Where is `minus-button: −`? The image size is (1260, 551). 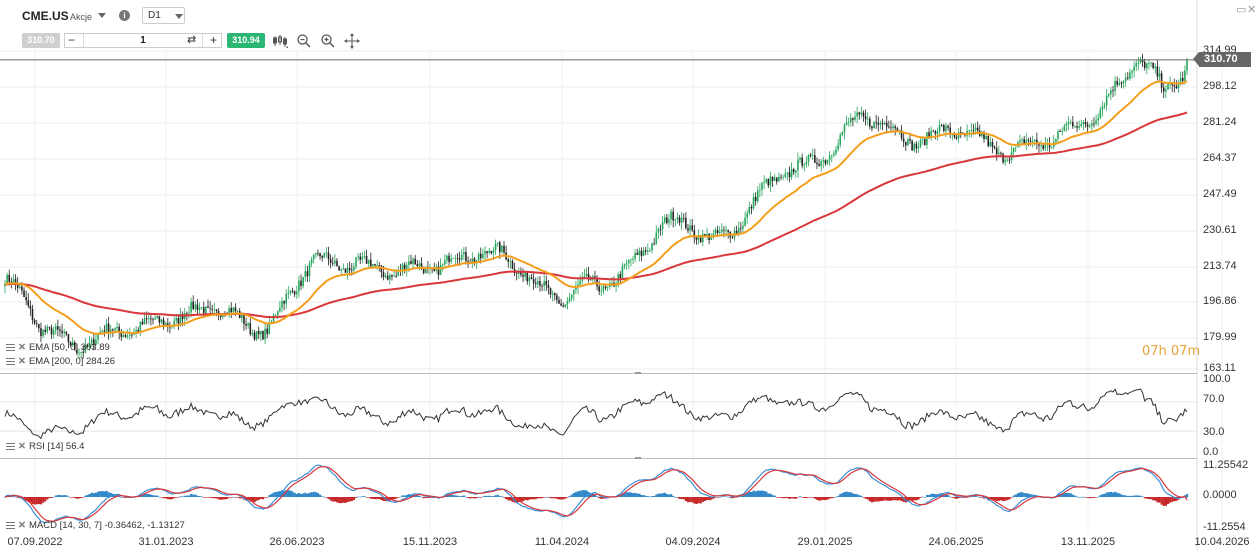 minus-button: − is located at coordinates (72, 40).